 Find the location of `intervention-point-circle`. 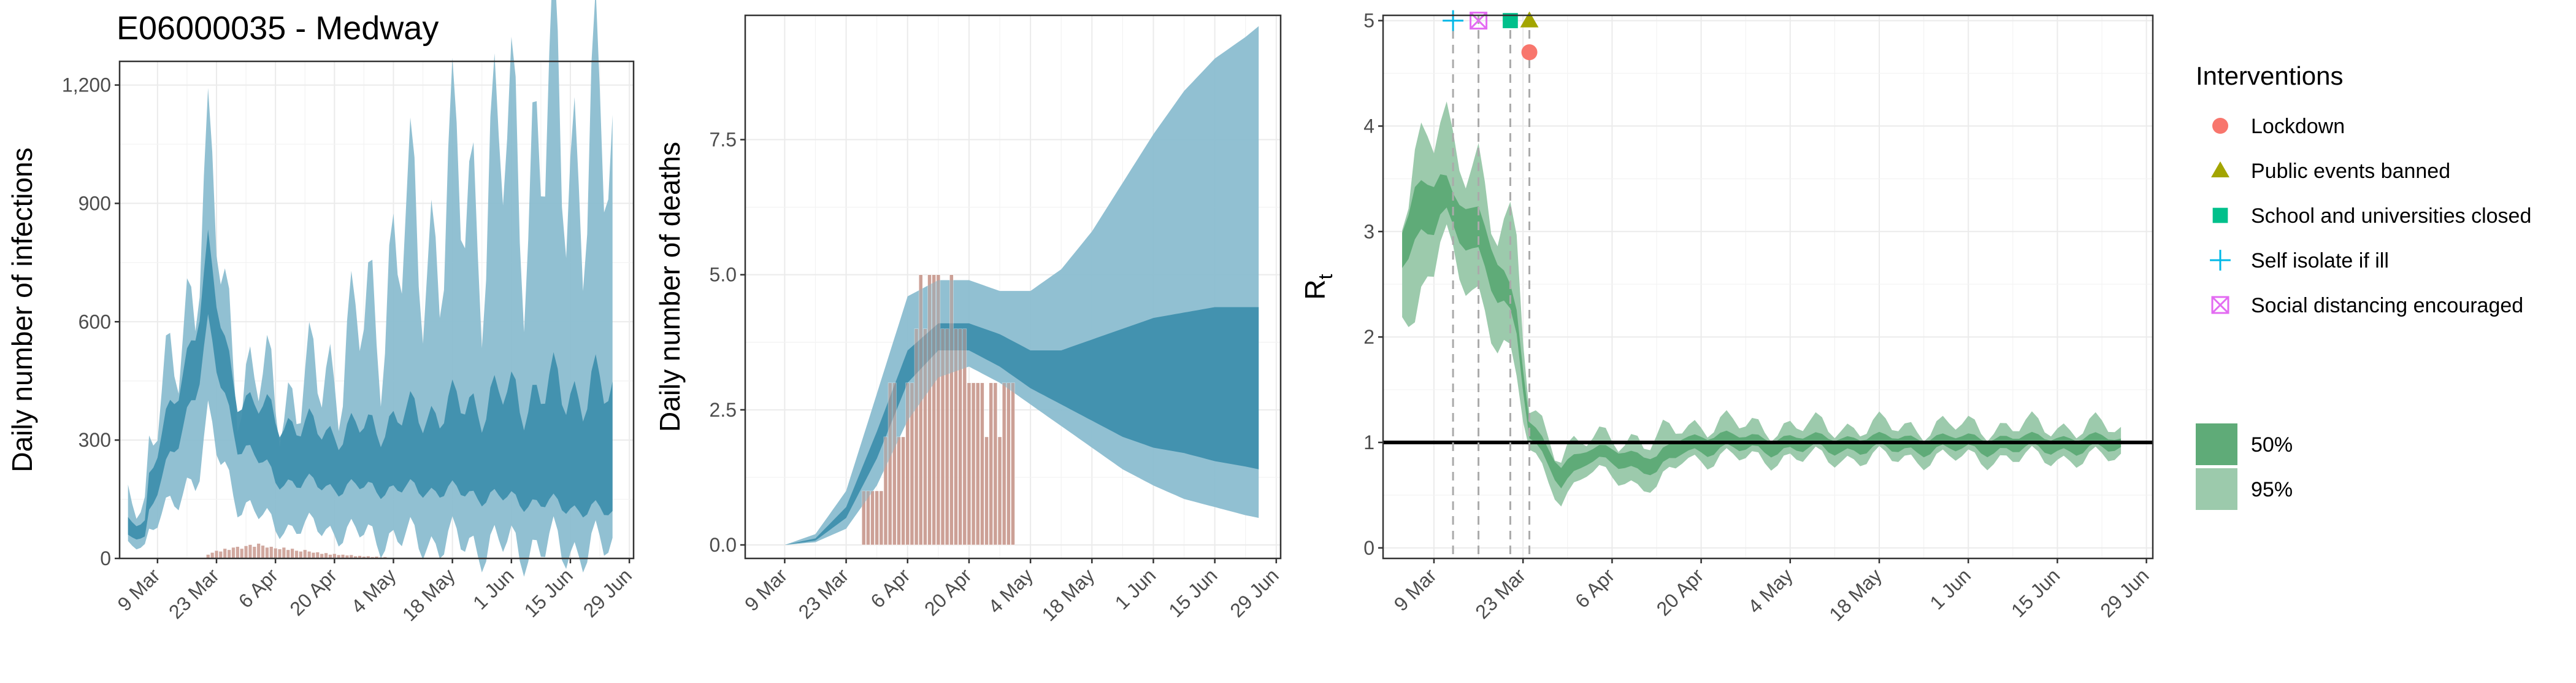

intervention-point-circle is located at coordinates (1529, 52).